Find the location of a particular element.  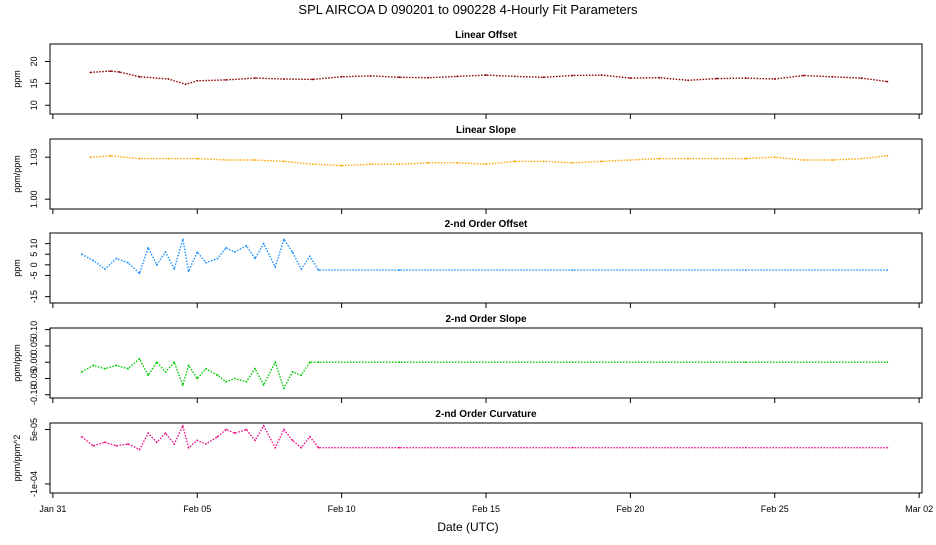

y-tick-label: 20 is located at coordinates (34, 61).